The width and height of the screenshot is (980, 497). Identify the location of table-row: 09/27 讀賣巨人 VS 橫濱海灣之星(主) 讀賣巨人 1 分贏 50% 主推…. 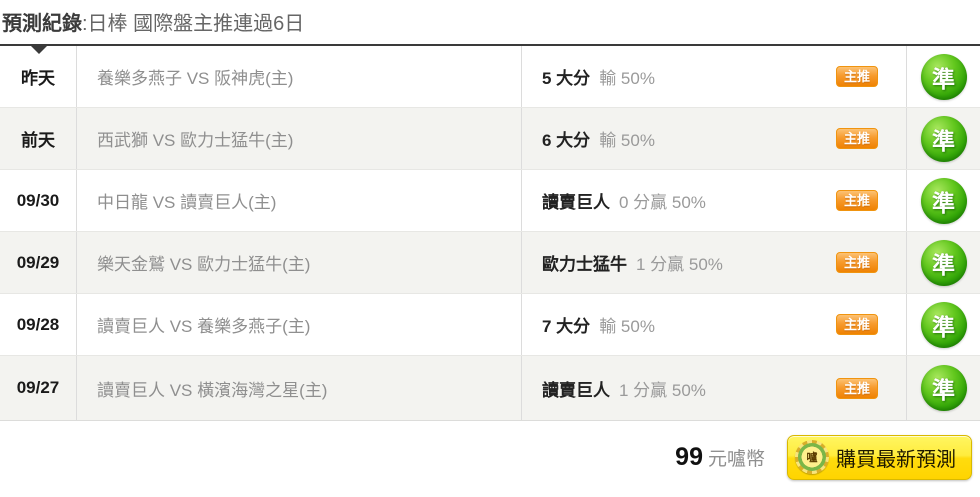
(490, 388).